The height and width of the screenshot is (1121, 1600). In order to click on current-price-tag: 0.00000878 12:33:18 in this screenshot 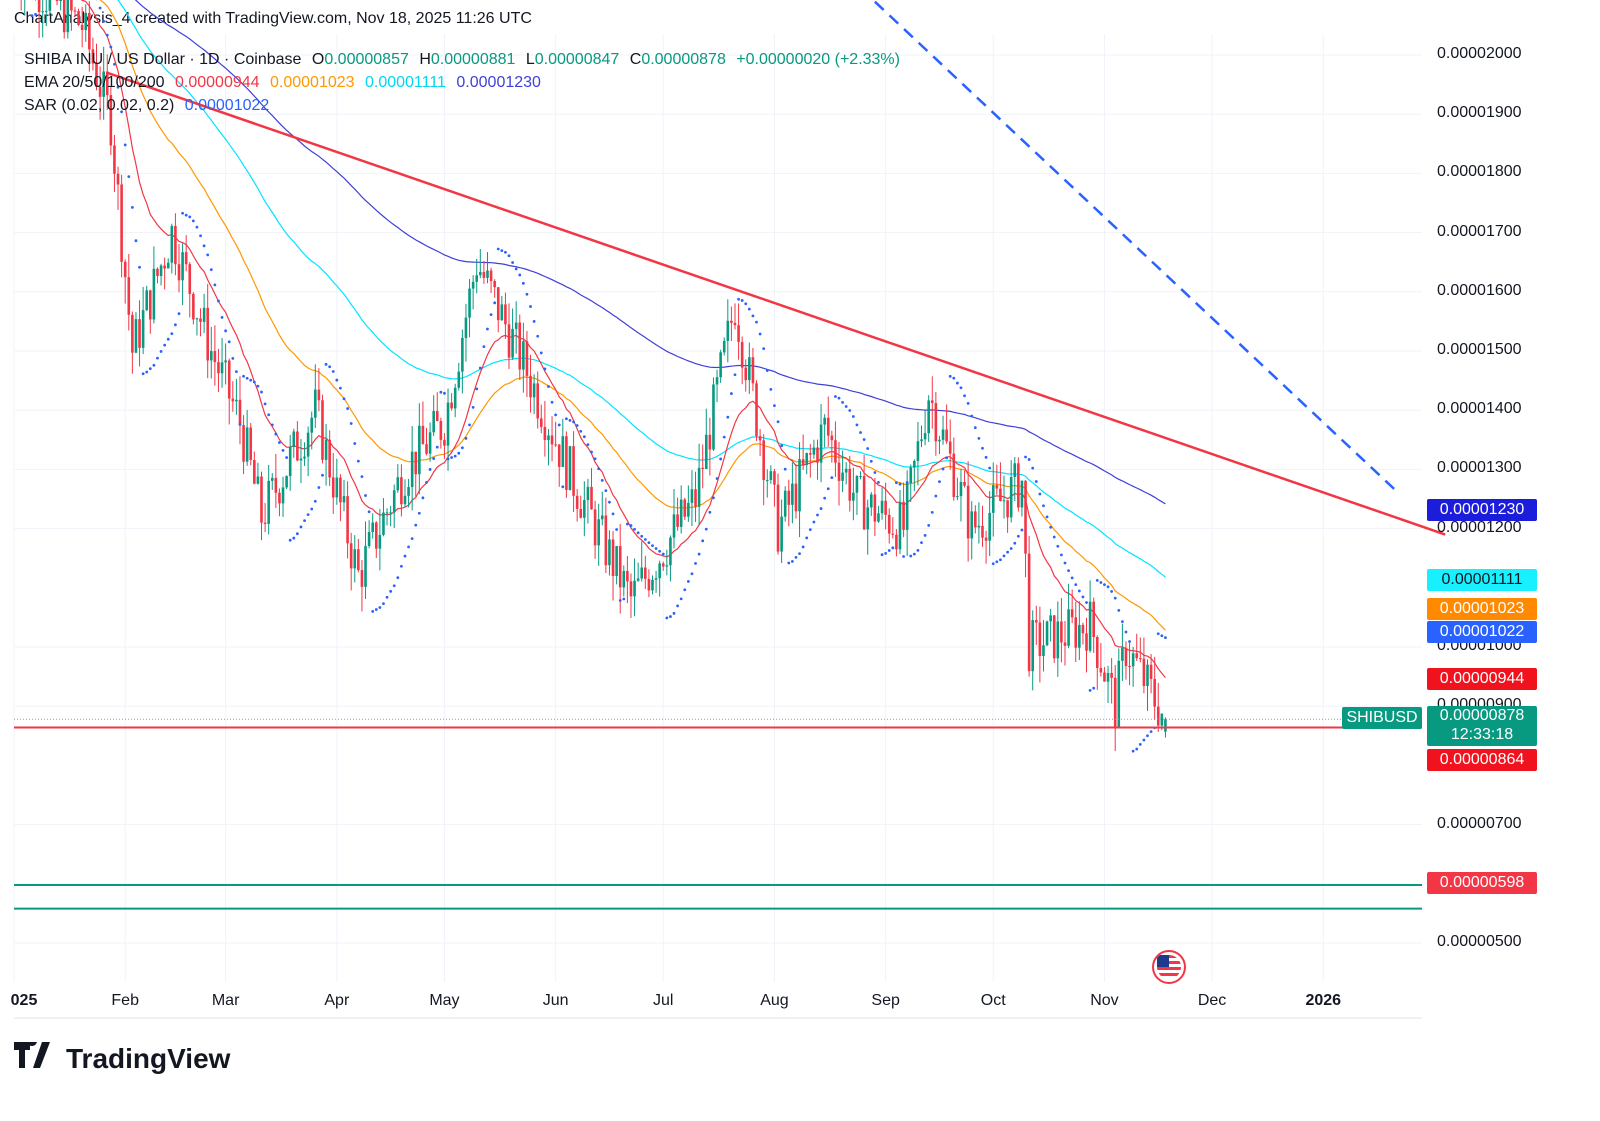, I will do `click(1482, 726)`.